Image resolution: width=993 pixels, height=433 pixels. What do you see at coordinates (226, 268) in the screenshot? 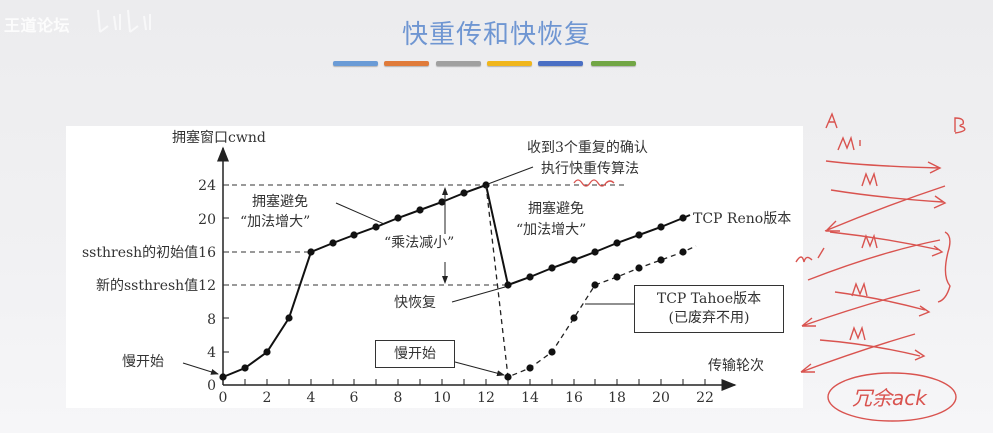
I see `y-ticks` at bounding box center [226, 268].